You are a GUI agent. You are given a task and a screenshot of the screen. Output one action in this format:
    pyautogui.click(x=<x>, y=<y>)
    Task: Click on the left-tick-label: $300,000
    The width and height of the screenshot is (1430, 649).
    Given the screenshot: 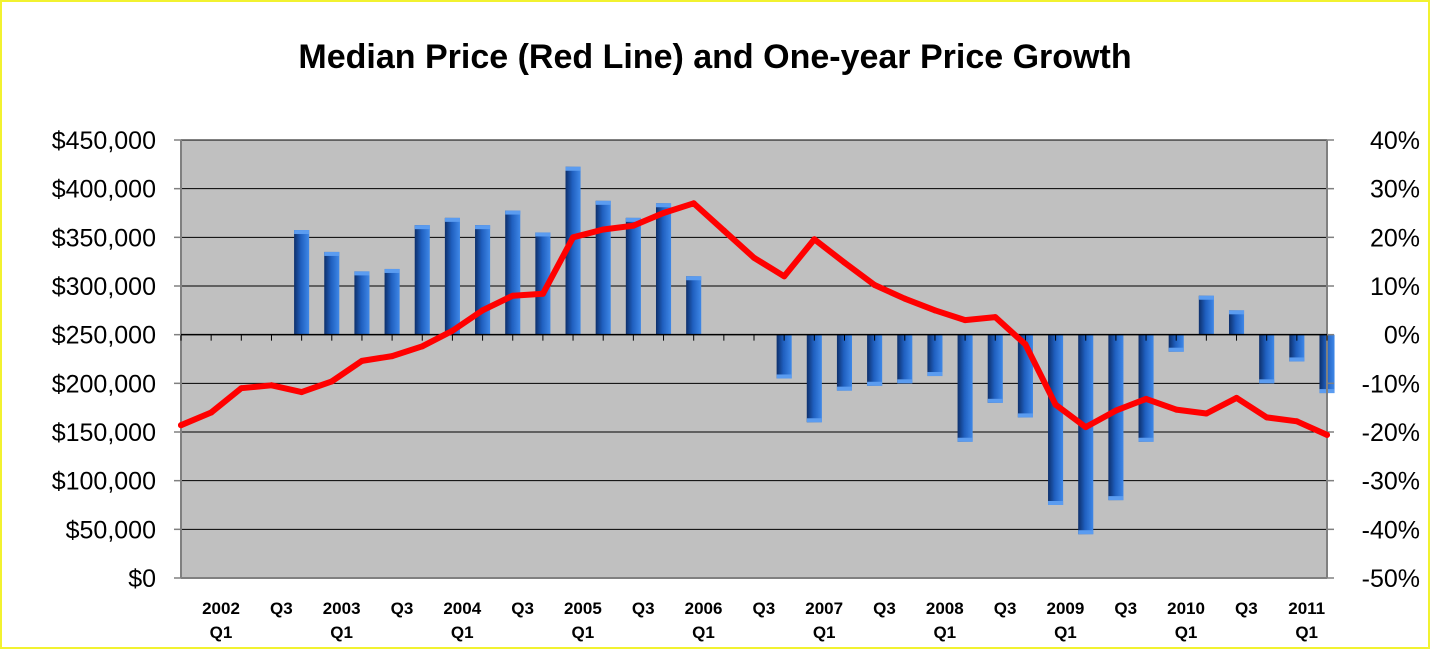 What is the action you would take?
    pyautogui.click(x=104, y=287)
    